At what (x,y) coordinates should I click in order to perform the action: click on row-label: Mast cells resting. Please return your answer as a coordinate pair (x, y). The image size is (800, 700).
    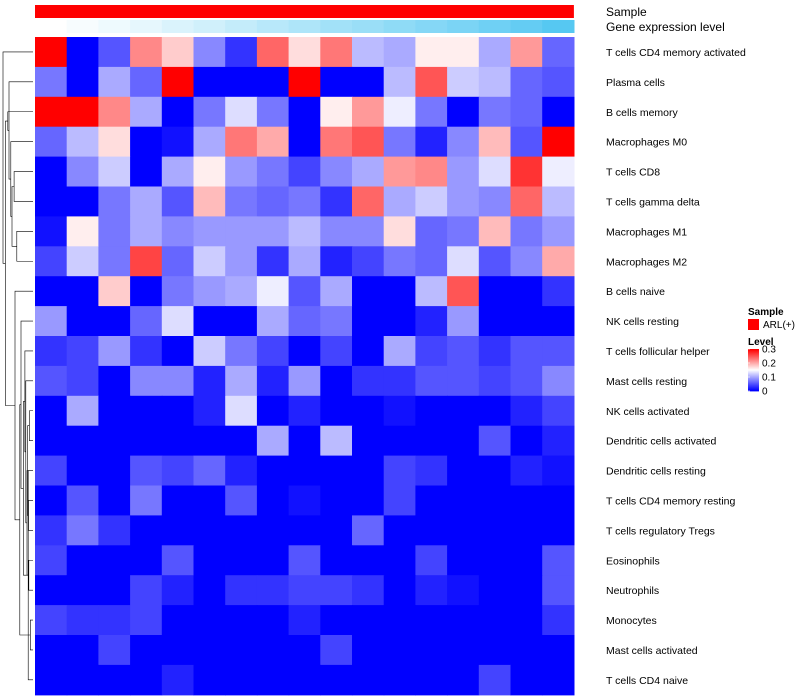
    Looking at the image, I should click on (646, 382).